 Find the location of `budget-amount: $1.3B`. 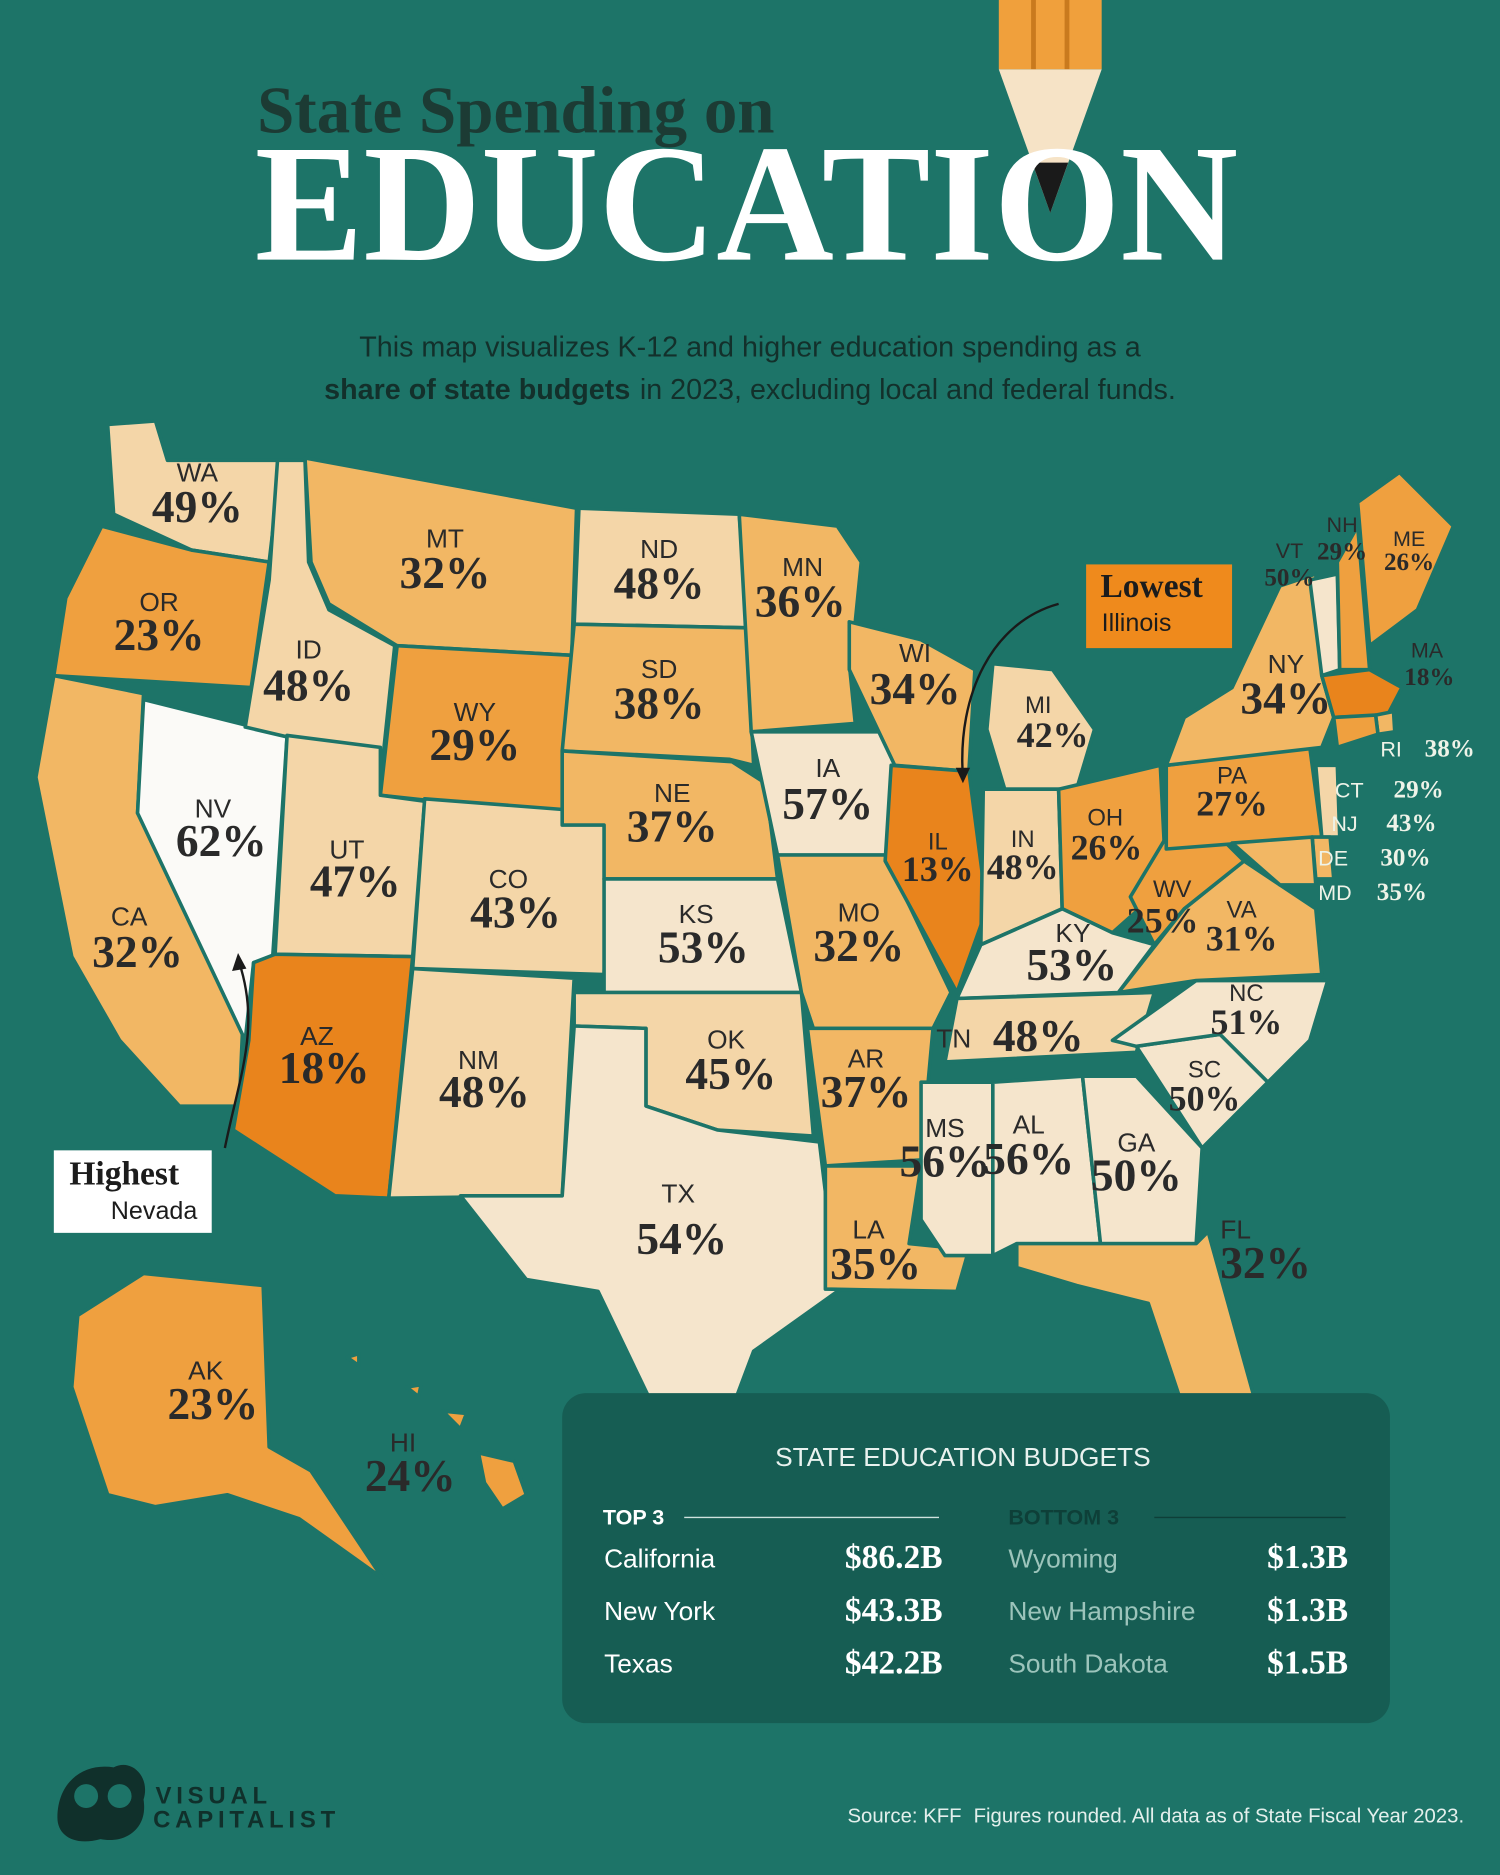

budget-amount: $1.3B is located at coordinates (1307, 1557).